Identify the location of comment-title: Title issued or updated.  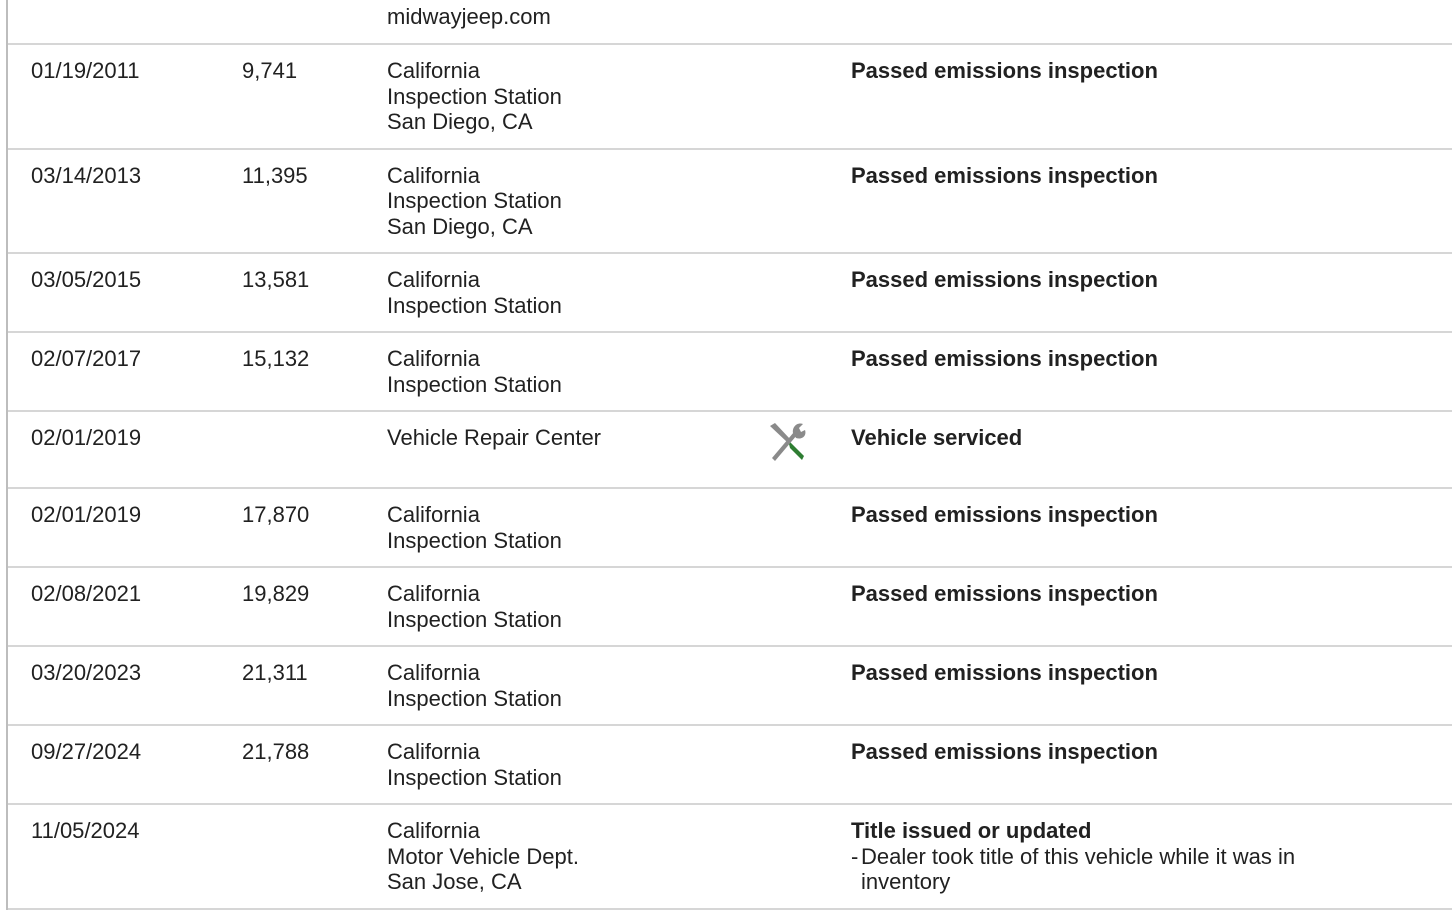
(971, 830).